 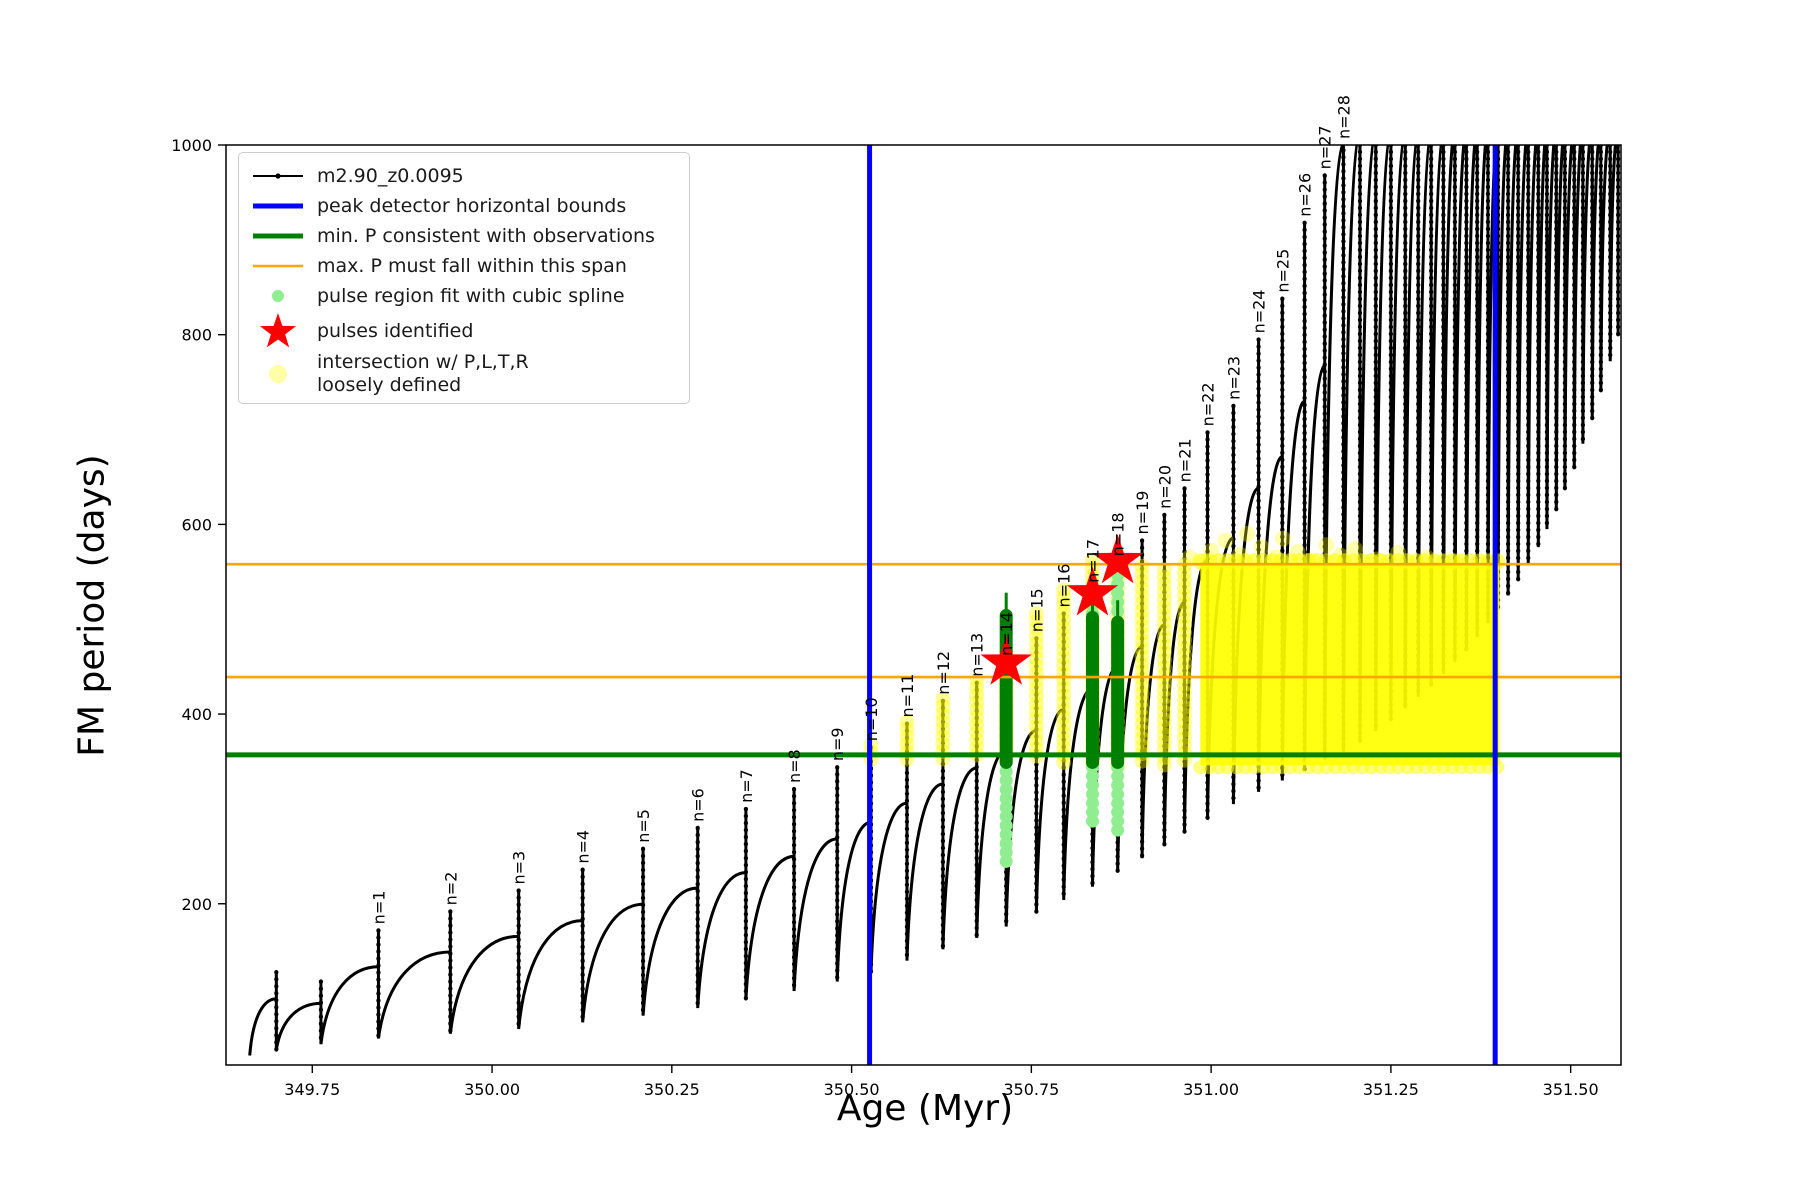 I want to click on orange-line-icon, so click(x=278, y=266).